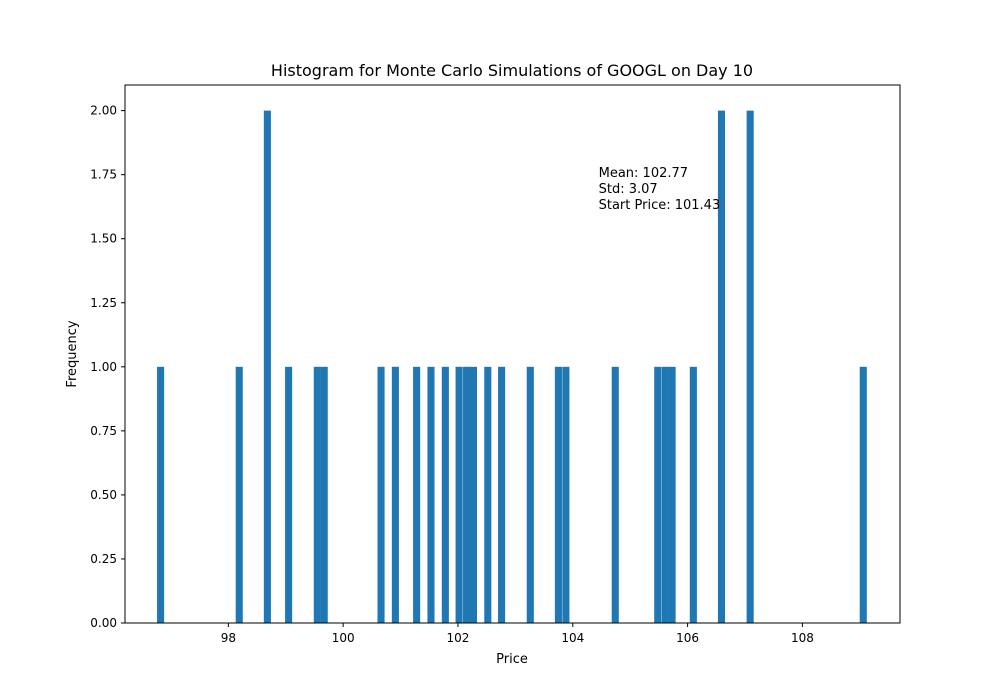  What do you see at coordinates (103, 495) in the screenshot?
I see `y-tick-label: 0.50` at bounding box center [103, 495].